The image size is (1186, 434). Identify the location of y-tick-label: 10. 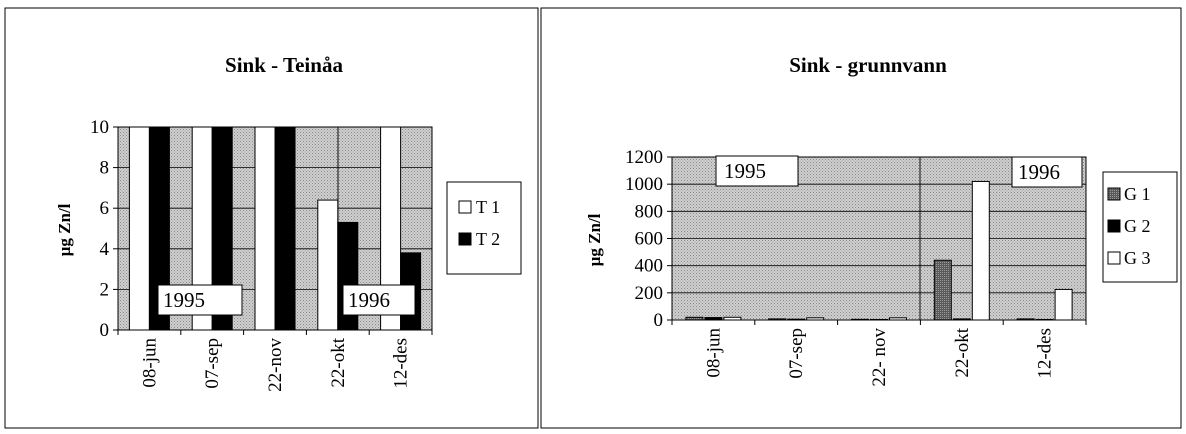
(99, 127).